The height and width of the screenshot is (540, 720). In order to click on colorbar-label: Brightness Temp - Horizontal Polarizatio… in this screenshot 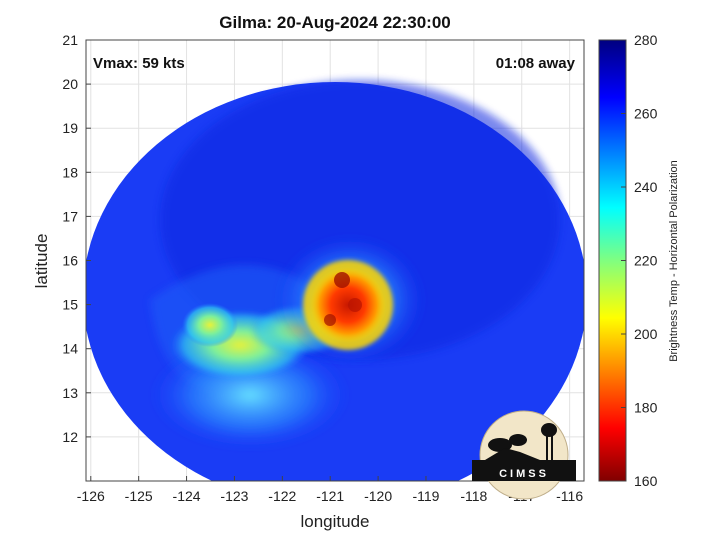, I will do `click(674, 261)`.